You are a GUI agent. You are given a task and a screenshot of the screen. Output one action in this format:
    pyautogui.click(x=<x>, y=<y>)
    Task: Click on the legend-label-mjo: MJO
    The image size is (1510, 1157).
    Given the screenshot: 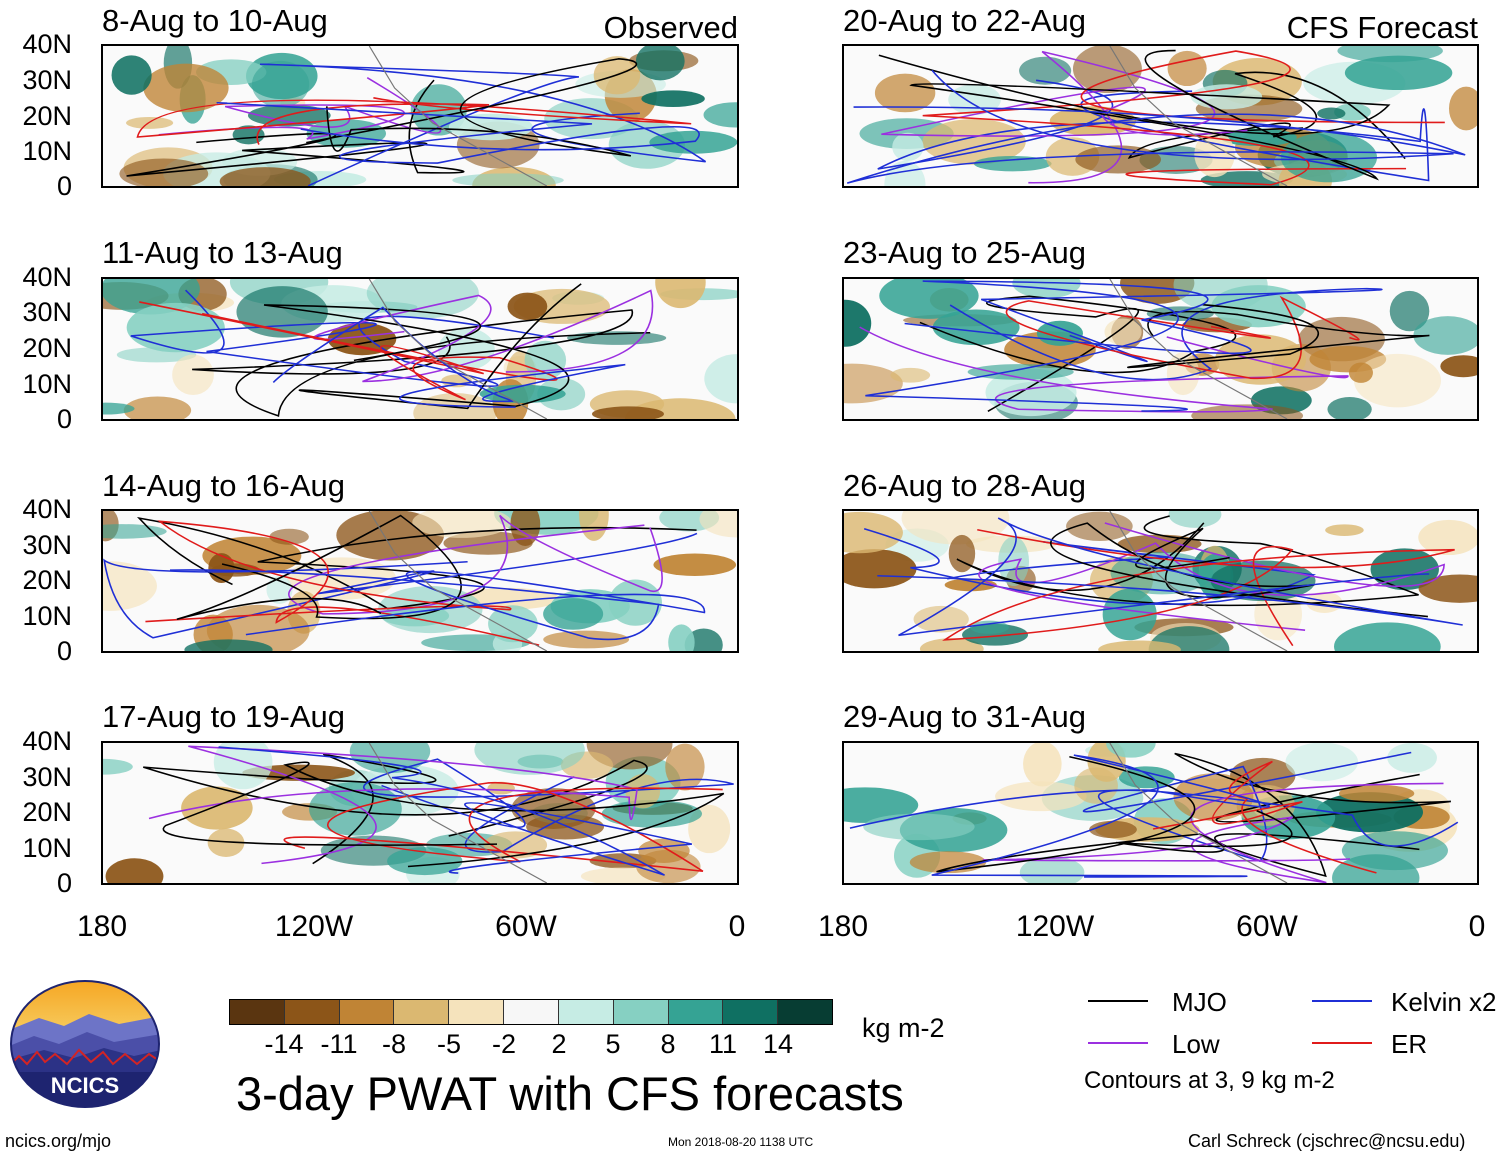 What is the action you would take?
    pyautogui.click(x=1199, y=1002)
    